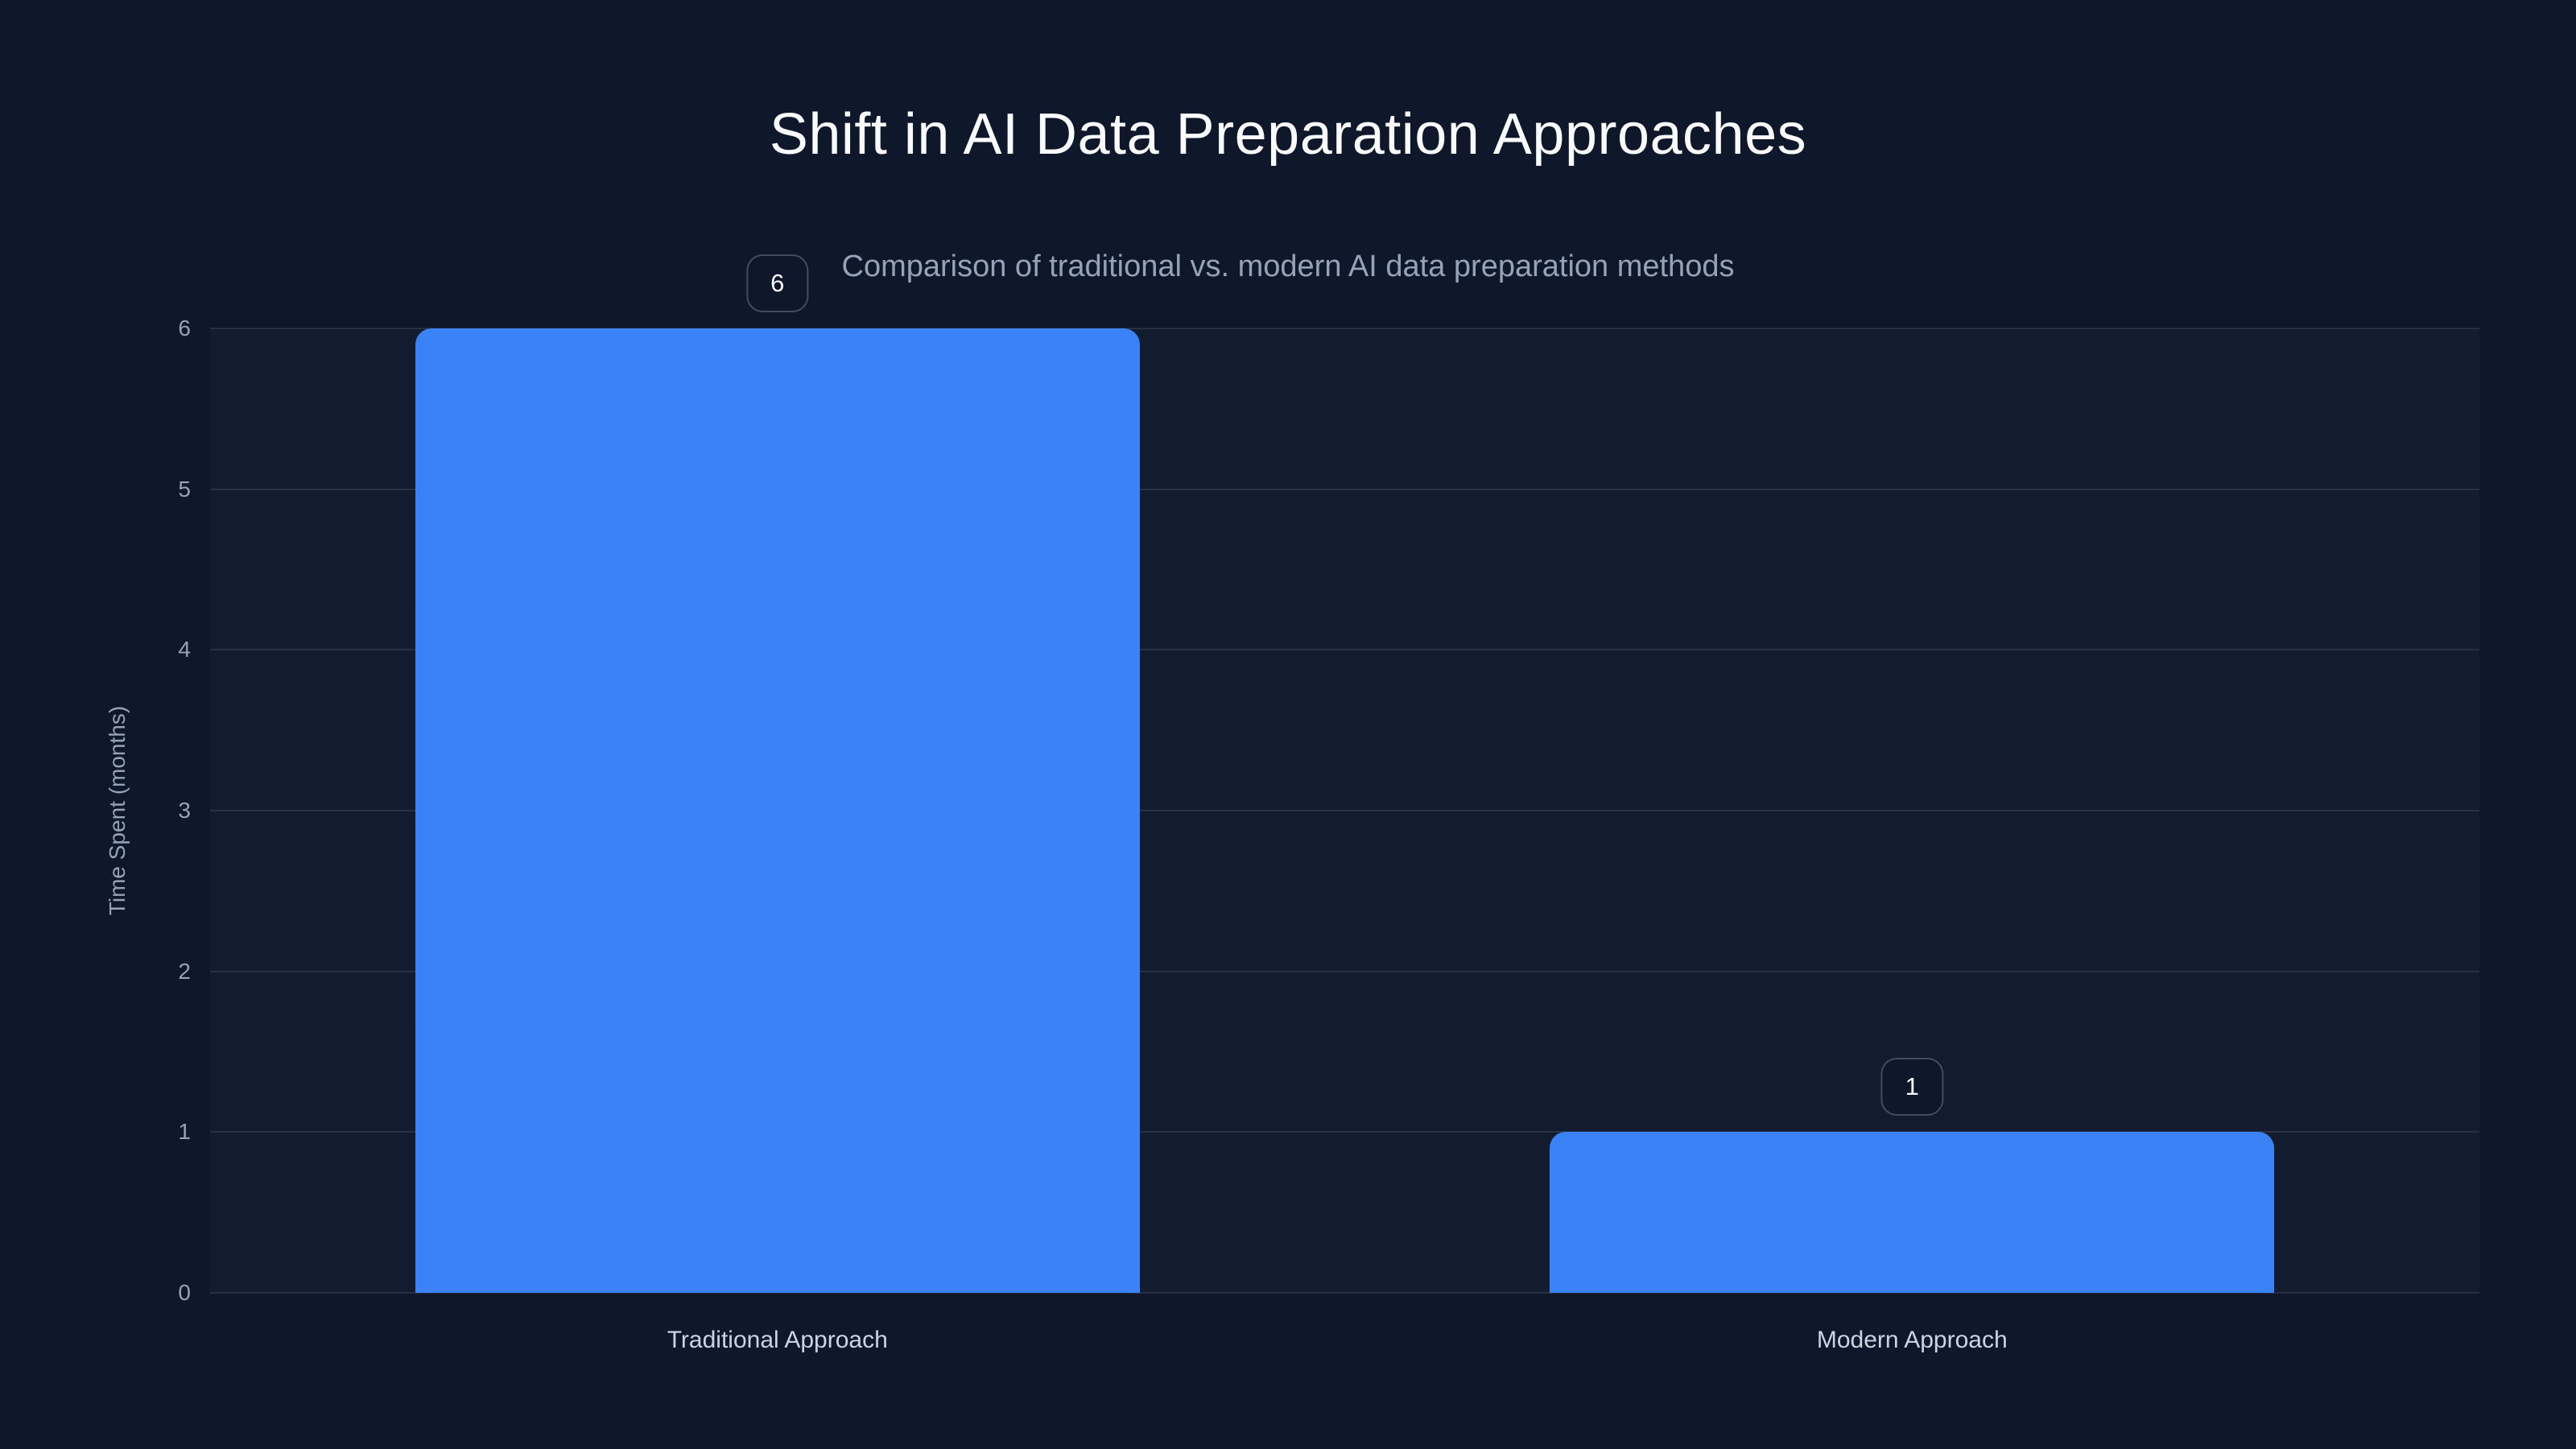  I want to click on value-badge-modern-approach: 1, so click(1911, 1087).